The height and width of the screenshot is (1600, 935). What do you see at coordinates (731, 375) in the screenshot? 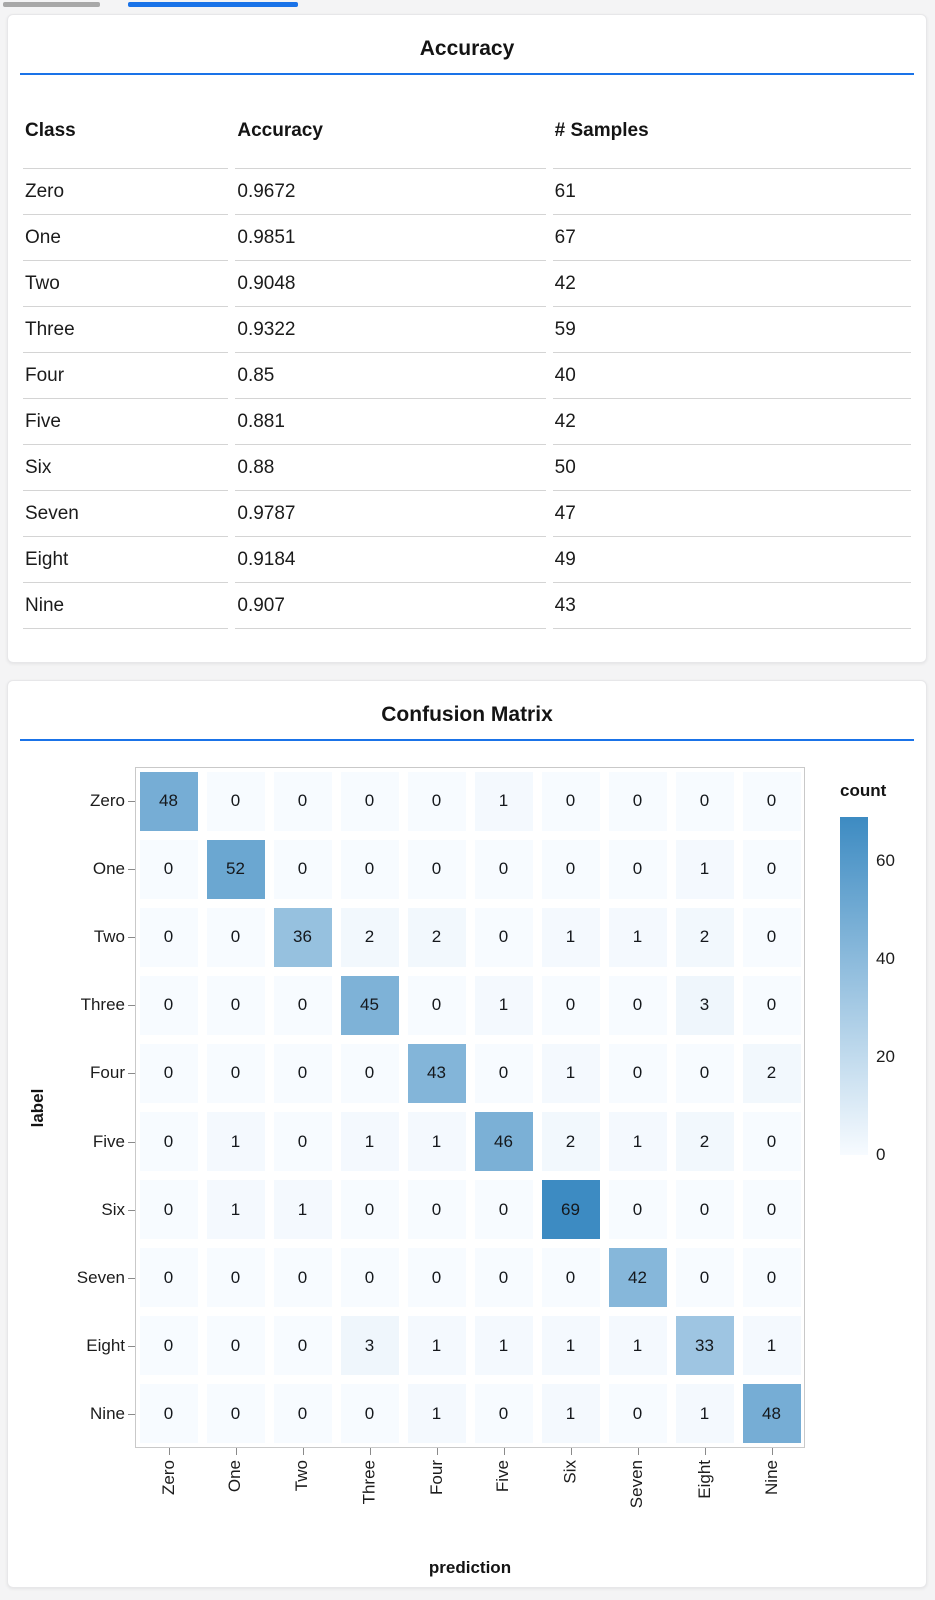
I see `table-cell: 40` at bounding box center [731, 375].